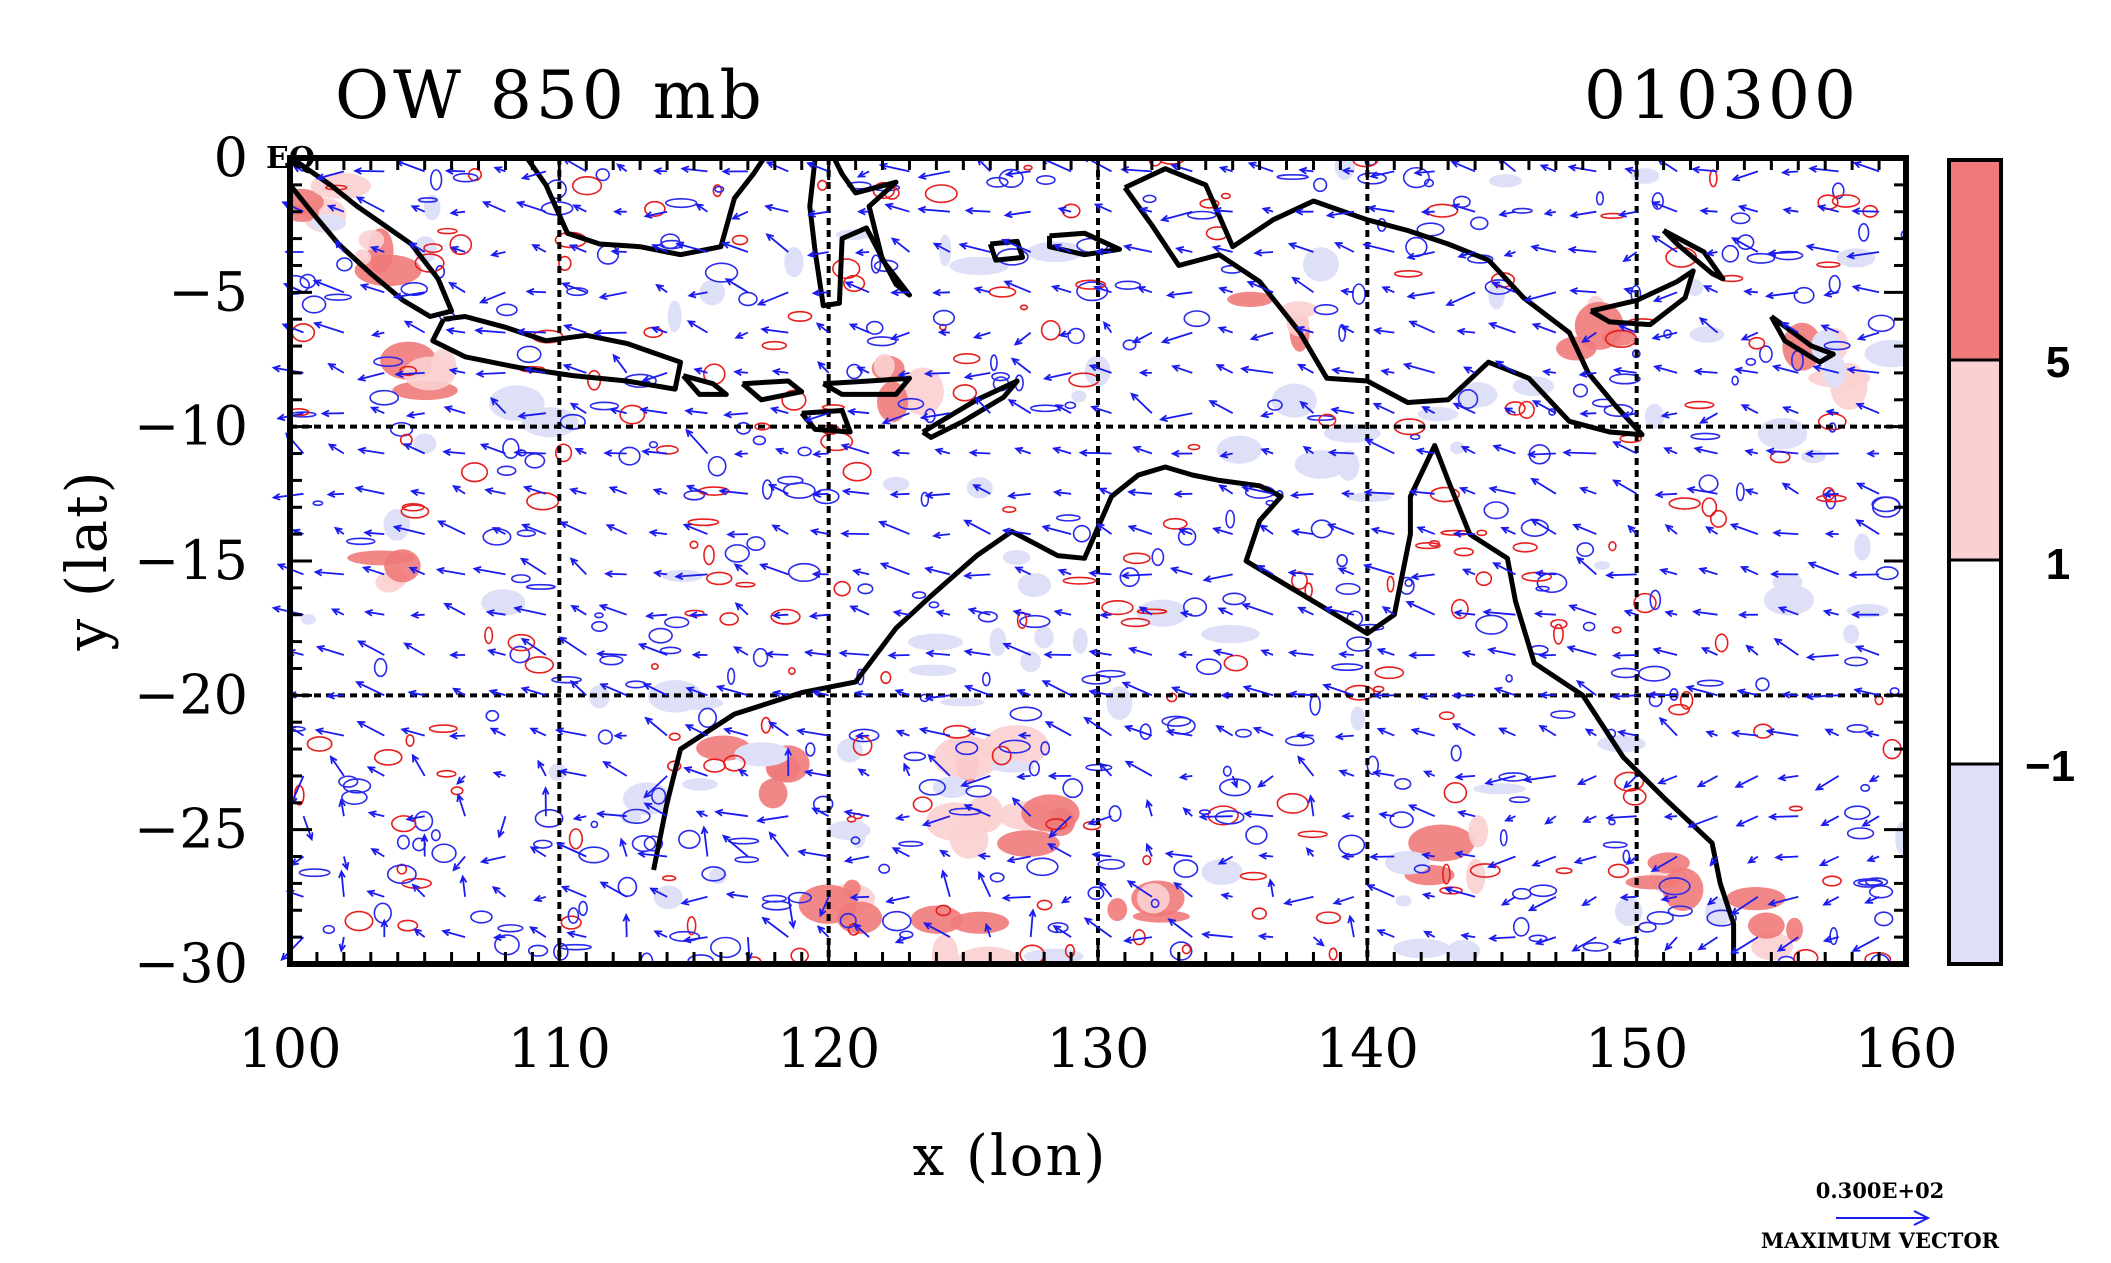 The height and width of the screenshot is (1263, 2111). I want to click on equator-label: EQ, so click(290, 158).